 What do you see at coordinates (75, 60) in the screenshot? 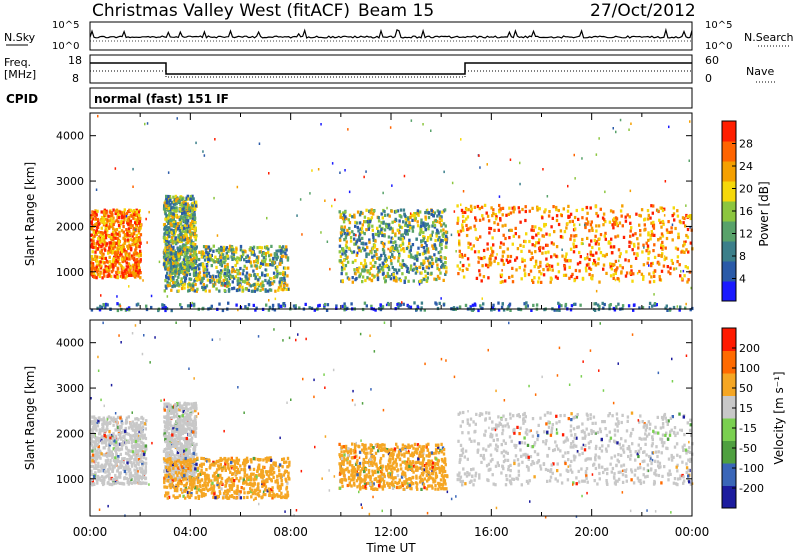
I see `freq-tick-high: 18` at bounding box center [75, 60].